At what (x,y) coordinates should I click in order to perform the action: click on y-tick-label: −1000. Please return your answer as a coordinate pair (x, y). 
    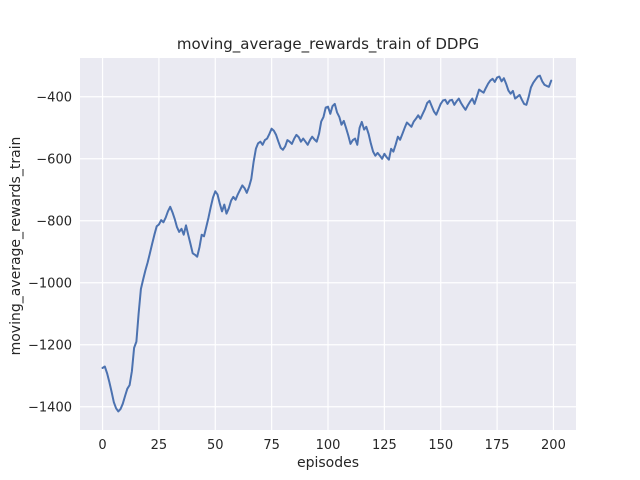
    Looking at the image, I should click on (50, 283).